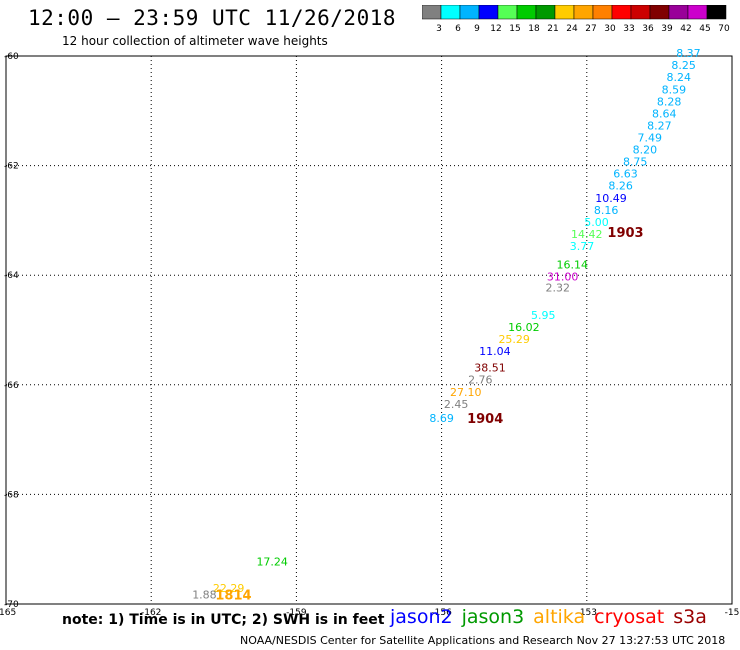  I want to click on color-scale-label: 30, so click(610, 29).